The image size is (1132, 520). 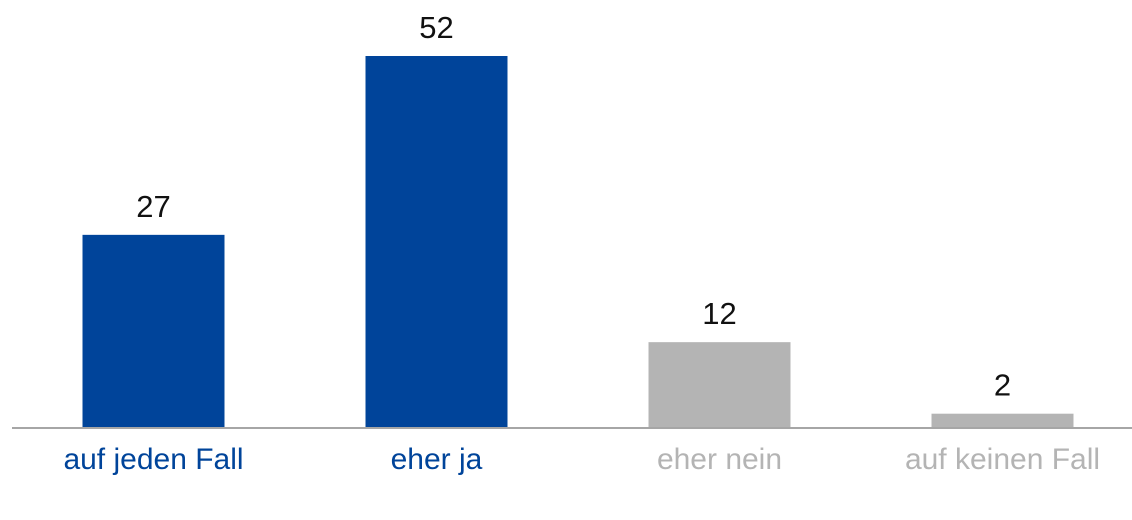 I want to click on x-tick-label: auf jeden Fall, so click(x=153, y=459).